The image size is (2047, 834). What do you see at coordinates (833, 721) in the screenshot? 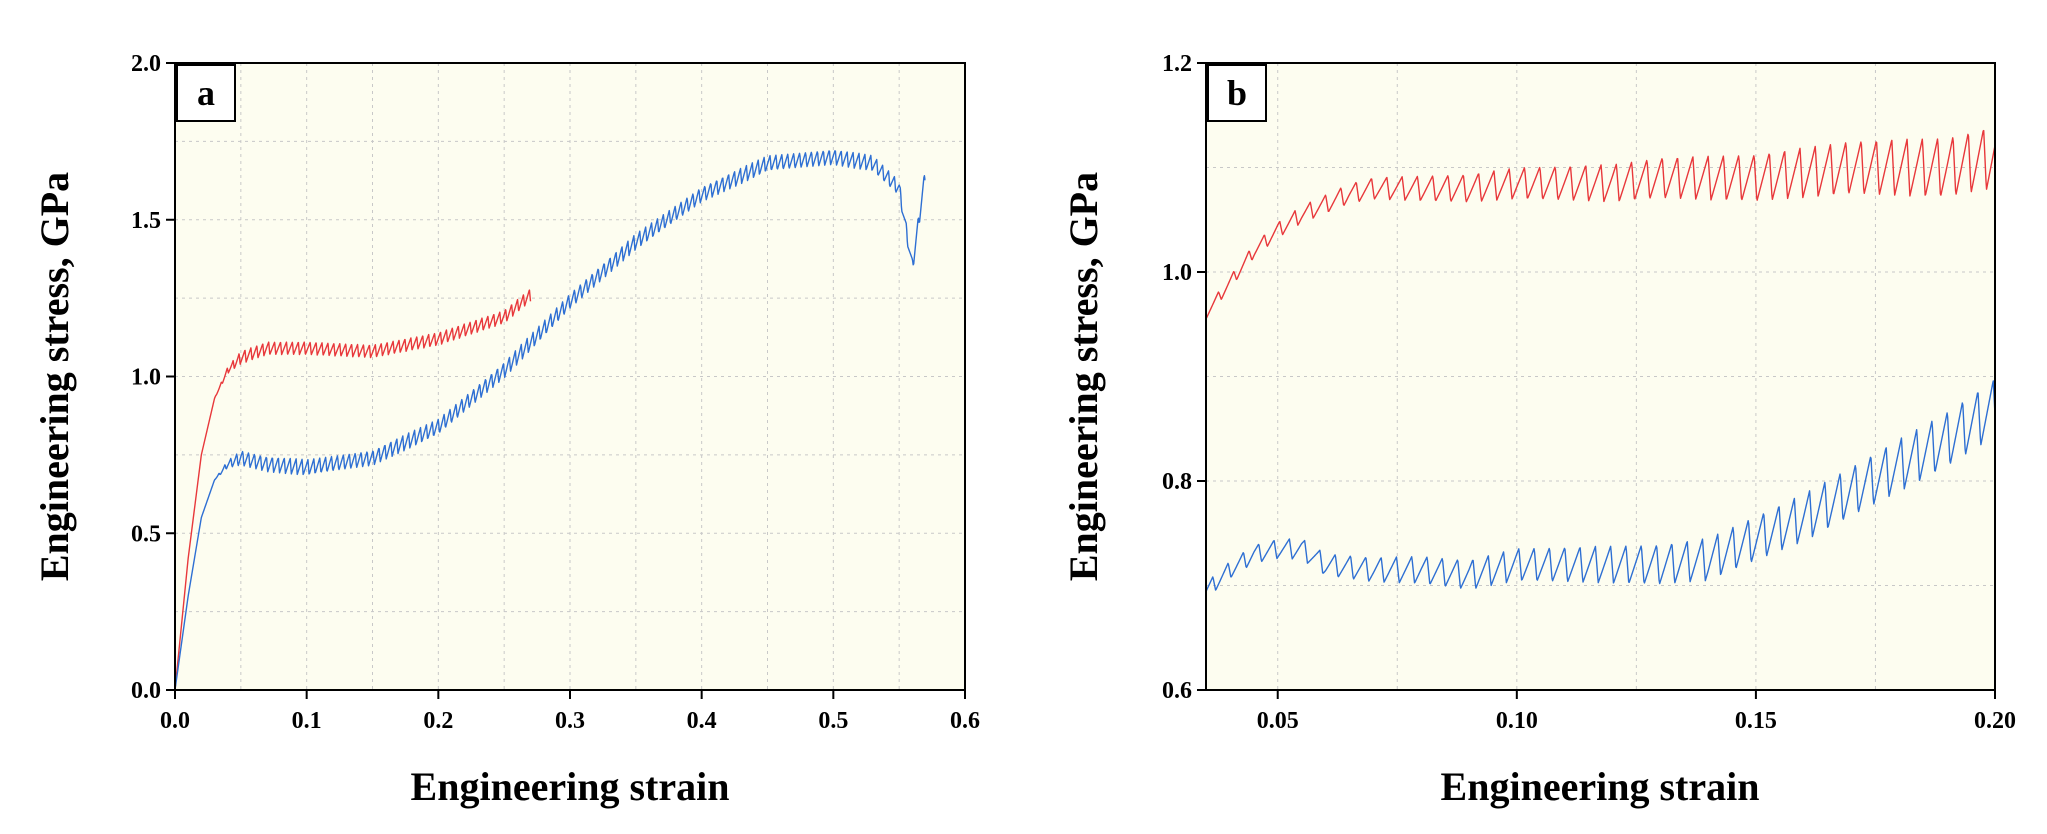
I see `x-tick-label: 0.5` at bounding box center [833, 721].